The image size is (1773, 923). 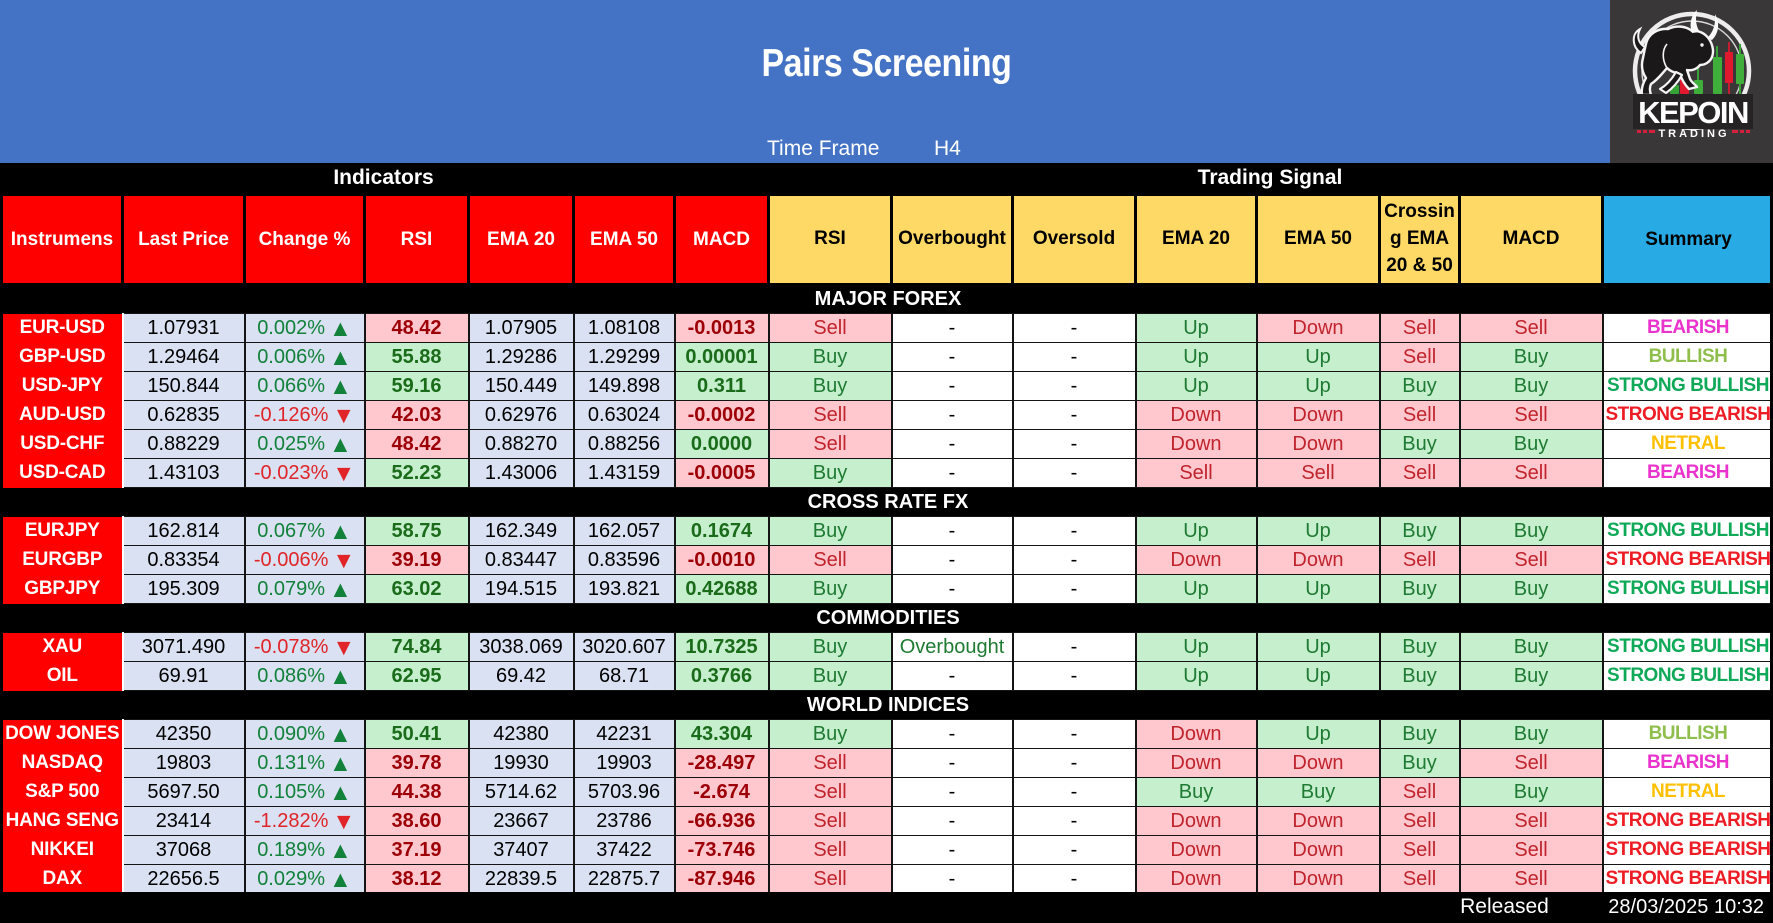 I want to click on svg-text: KEPOIN, so click(x=1693, y=112).